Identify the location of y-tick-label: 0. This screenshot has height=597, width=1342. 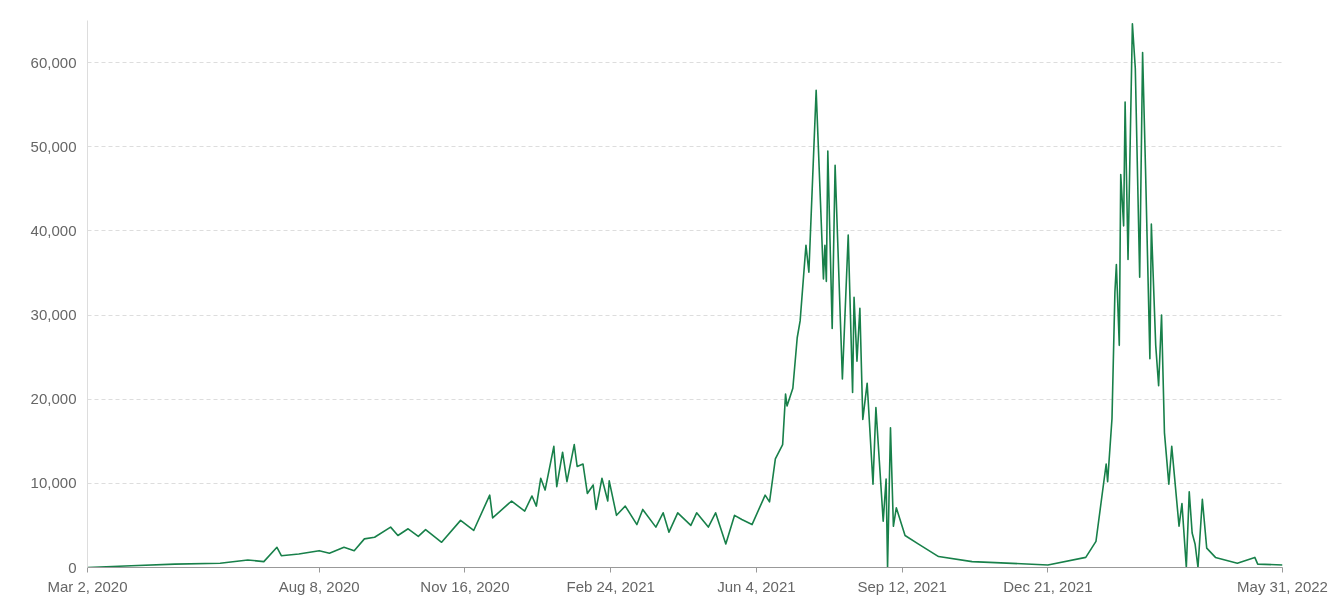
(72, 567).